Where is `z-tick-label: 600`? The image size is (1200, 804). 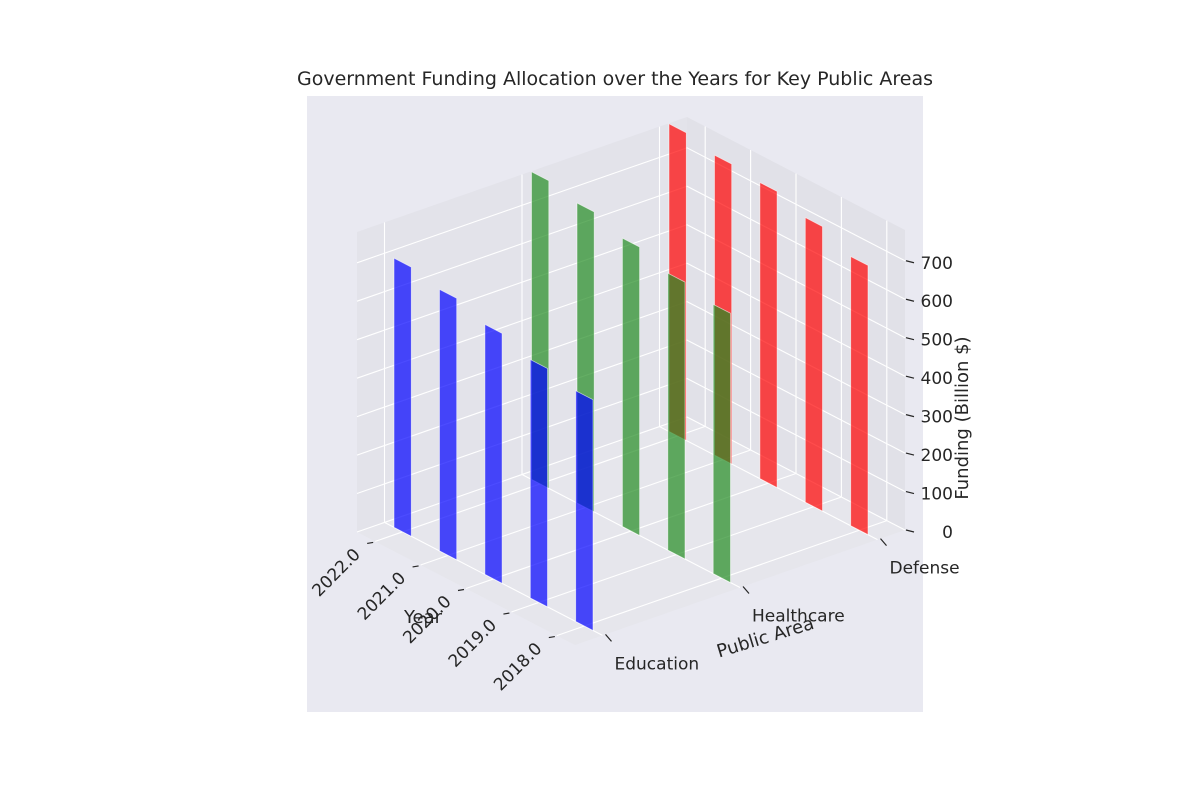 z-tick-label: 600 is located at coordinates (937, 302).